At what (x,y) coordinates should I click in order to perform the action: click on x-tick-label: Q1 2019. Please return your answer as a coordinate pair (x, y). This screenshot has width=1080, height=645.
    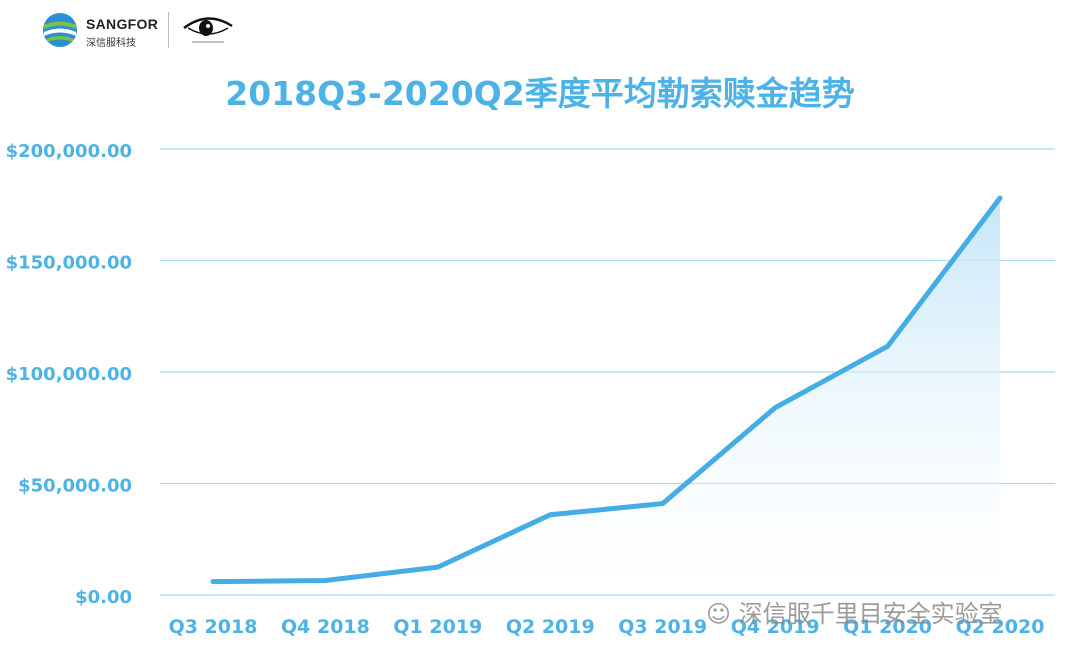
    Looking at the image, I should click on (437, 627).